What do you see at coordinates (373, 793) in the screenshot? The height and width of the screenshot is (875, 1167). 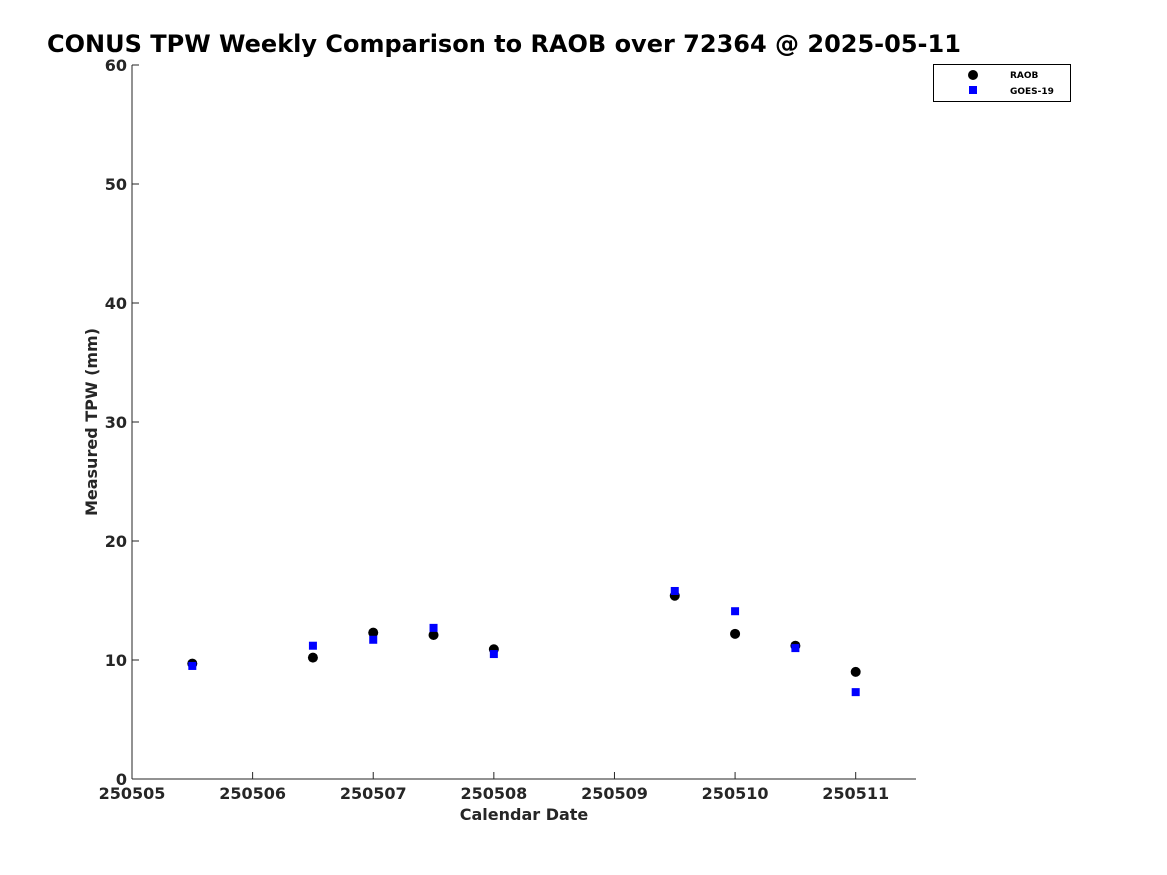 I see `x-tick-label: 250507` at bounding box center [373, 793].